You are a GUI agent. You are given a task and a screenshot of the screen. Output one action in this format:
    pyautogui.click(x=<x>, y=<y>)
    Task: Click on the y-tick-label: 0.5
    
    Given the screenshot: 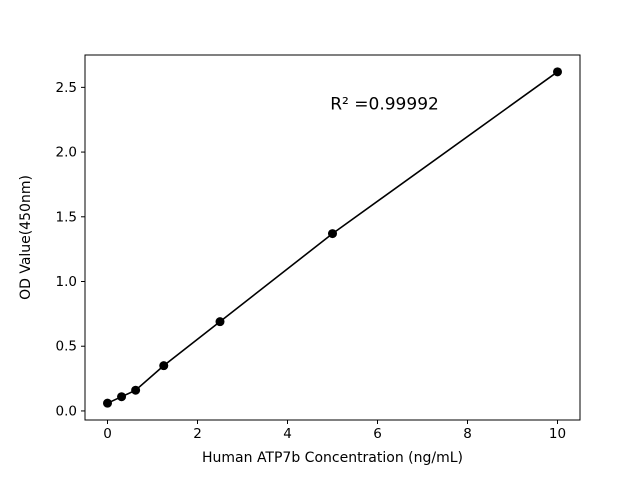 What is the action you would take?
    pyautogui.click(x=66, y=347)
    